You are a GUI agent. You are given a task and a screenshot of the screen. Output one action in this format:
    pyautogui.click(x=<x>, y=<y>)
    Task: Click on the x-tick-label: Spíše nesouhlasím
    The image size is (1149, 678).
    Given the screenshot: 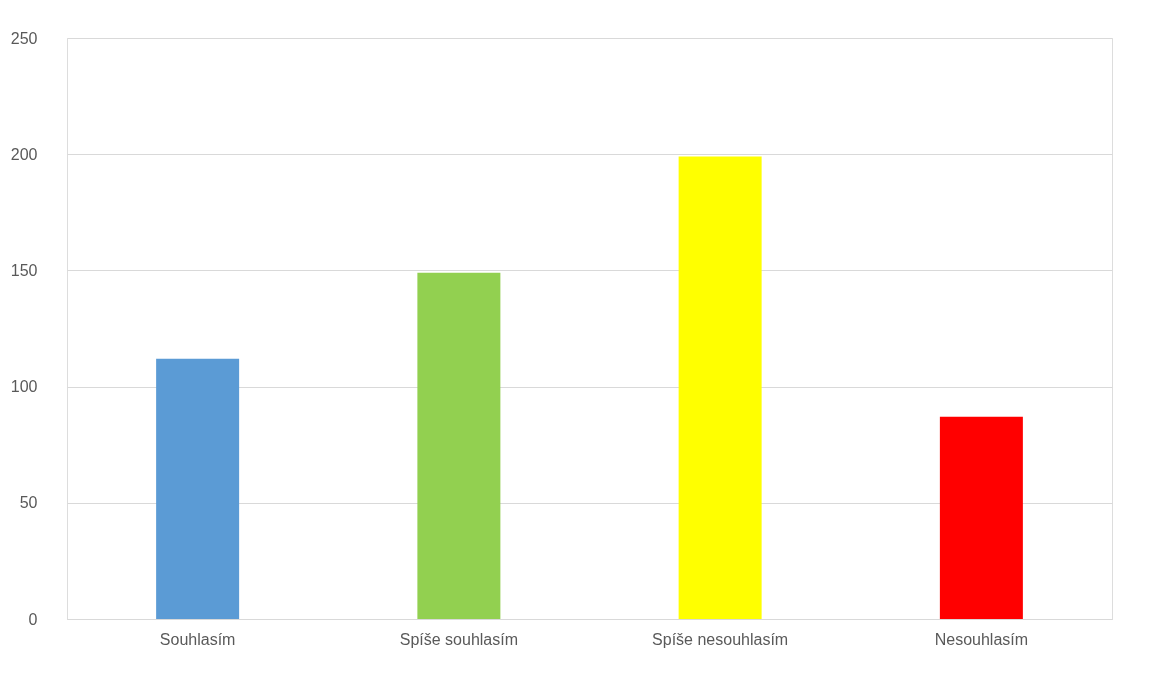 What is the action you would take?
    pyautogui.click(x=720, y=639)
    